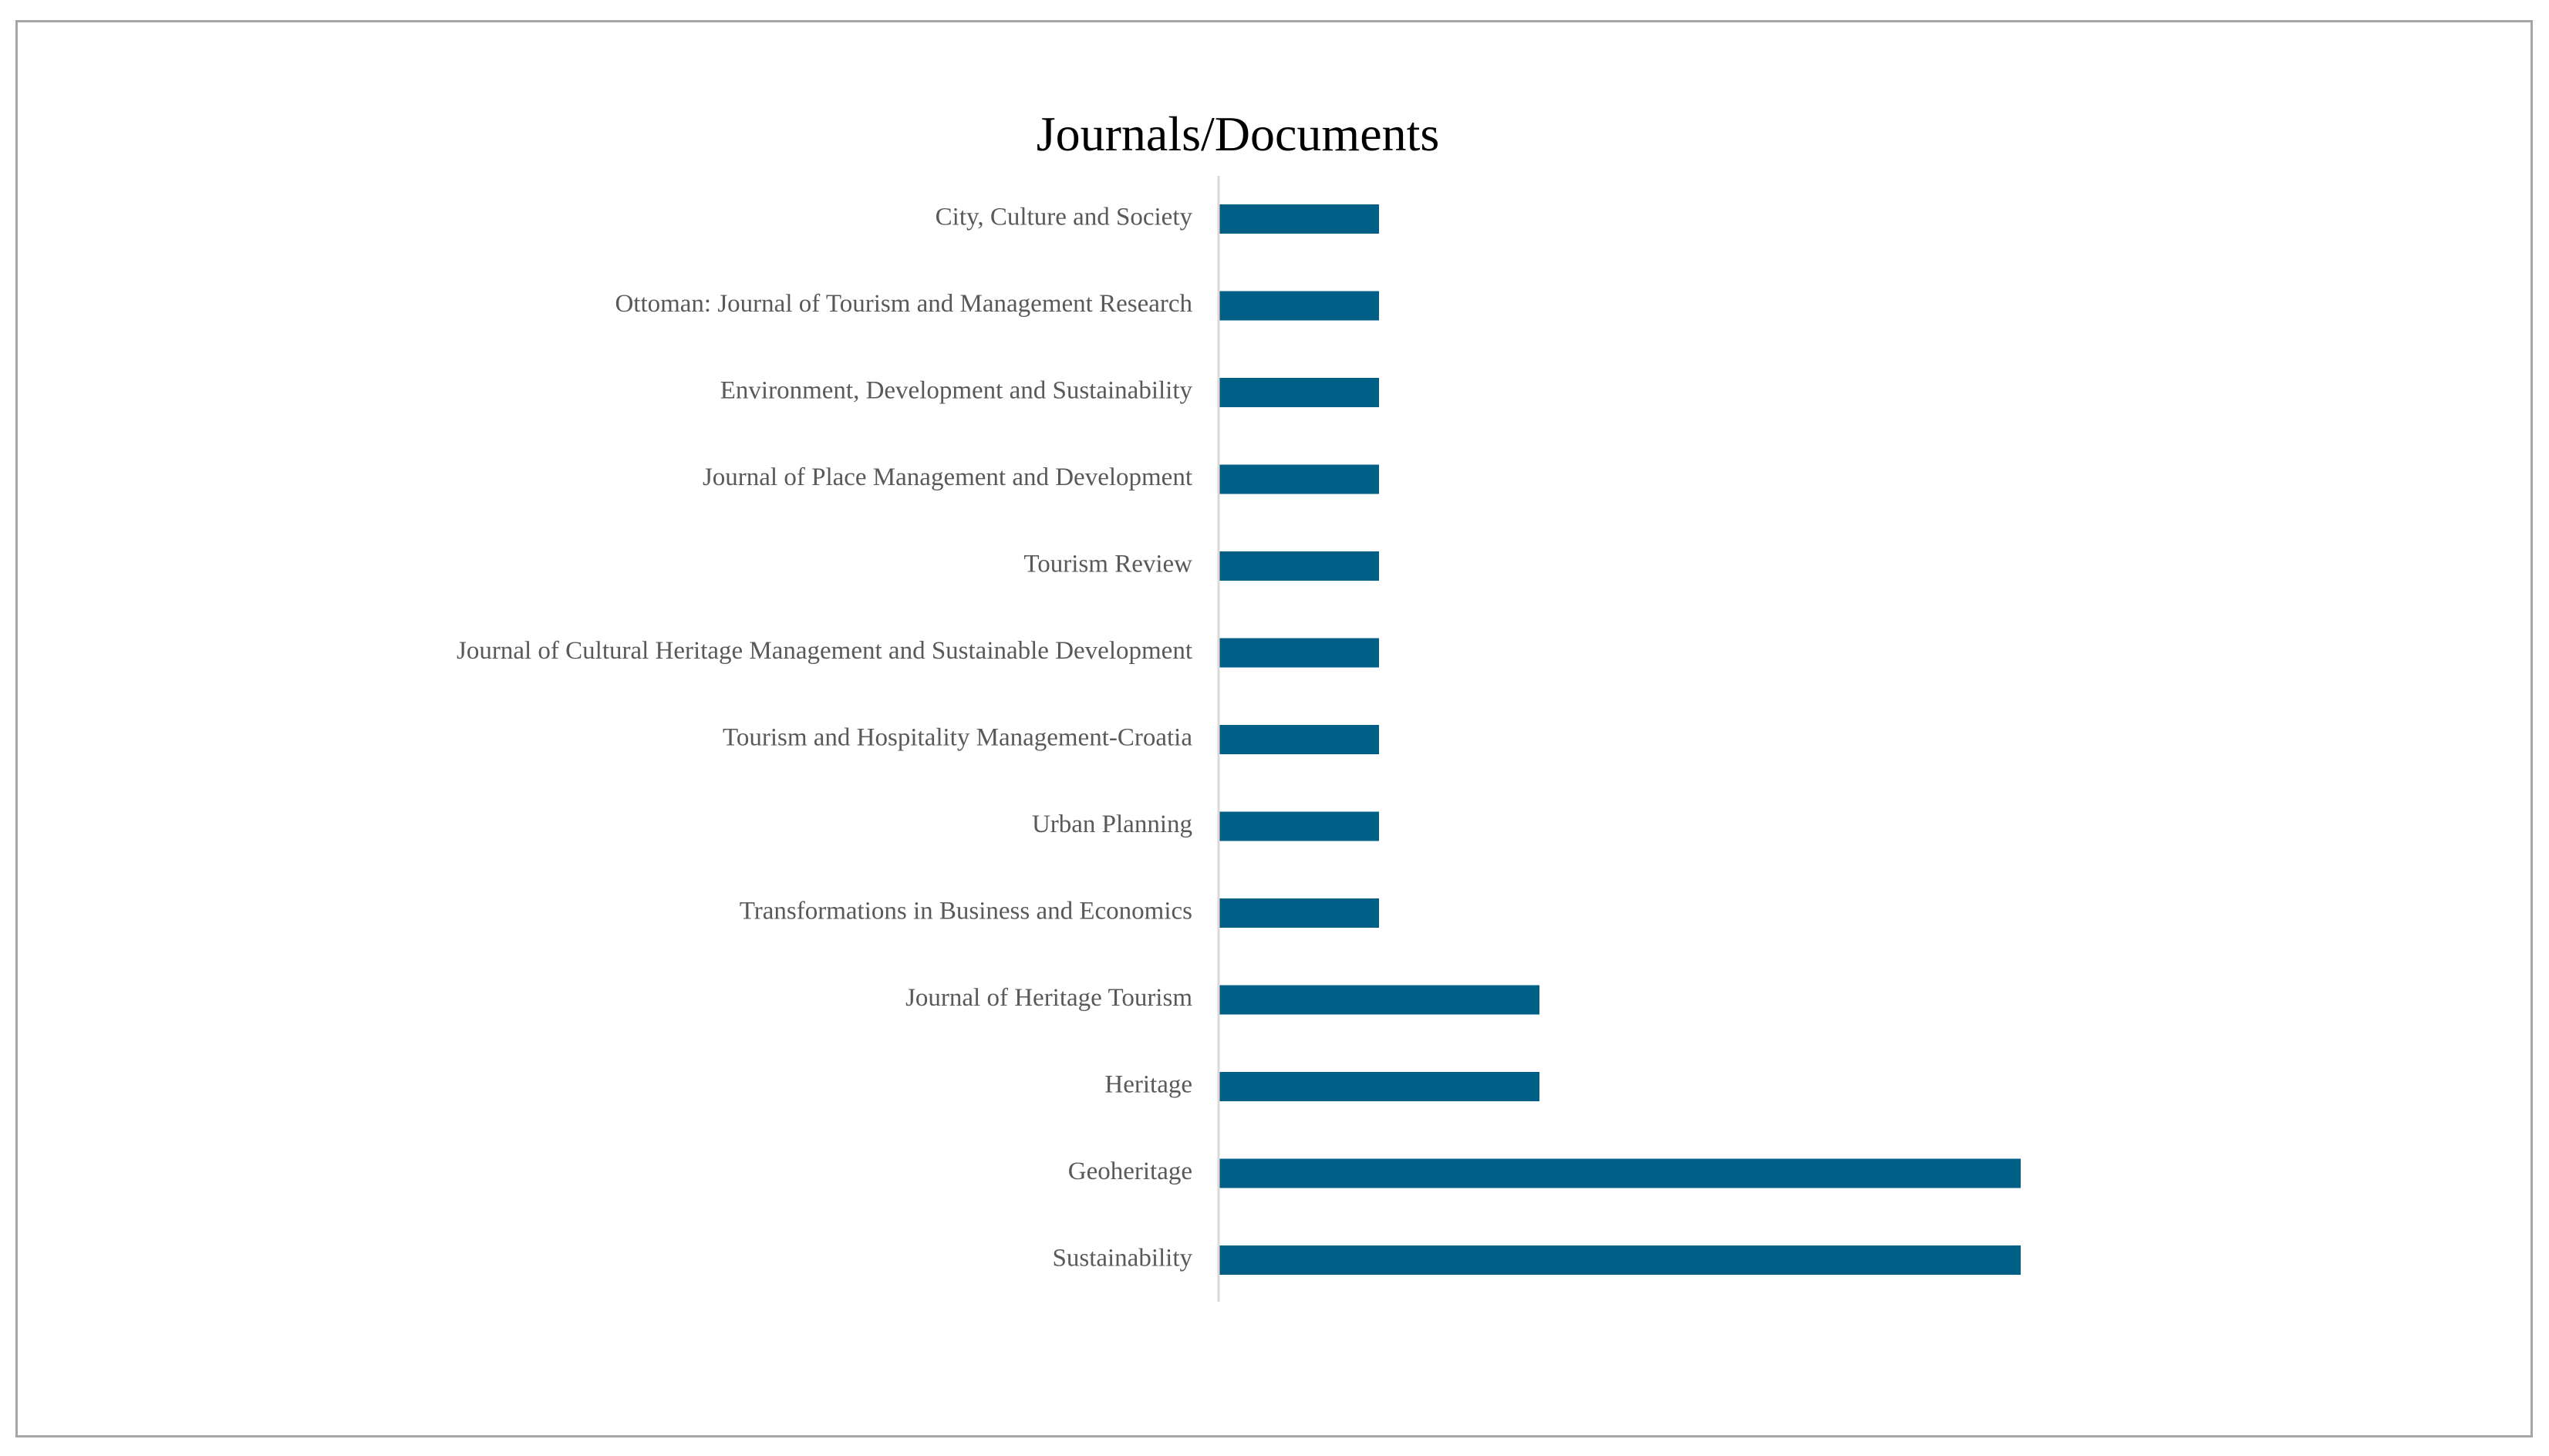 Image resolution: width=2549 pixels, height=1456 pixels. Describe the element at coordinates (1107, 565) in the screenshot. I see `category-label: Tourism Review` at that location.